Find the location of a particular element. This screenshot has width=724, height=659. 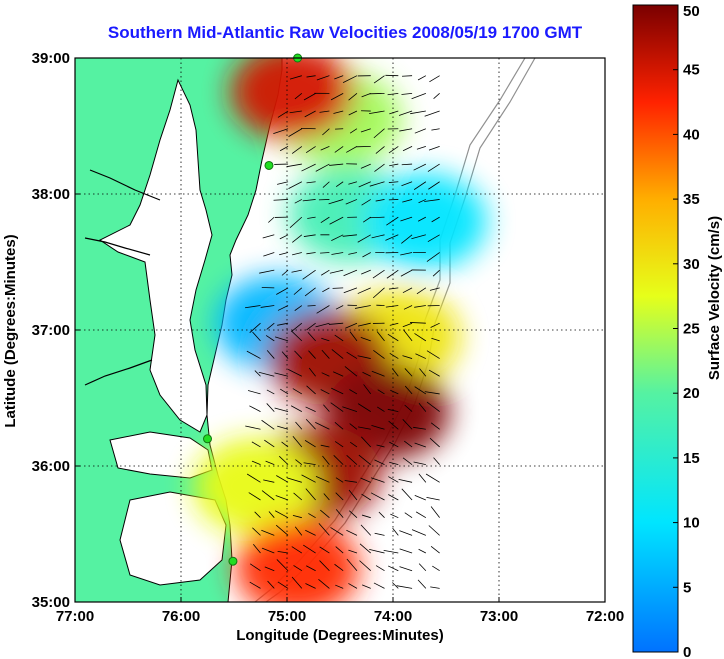

velocity-region-southern-tip is located at coordinates (297, 561).